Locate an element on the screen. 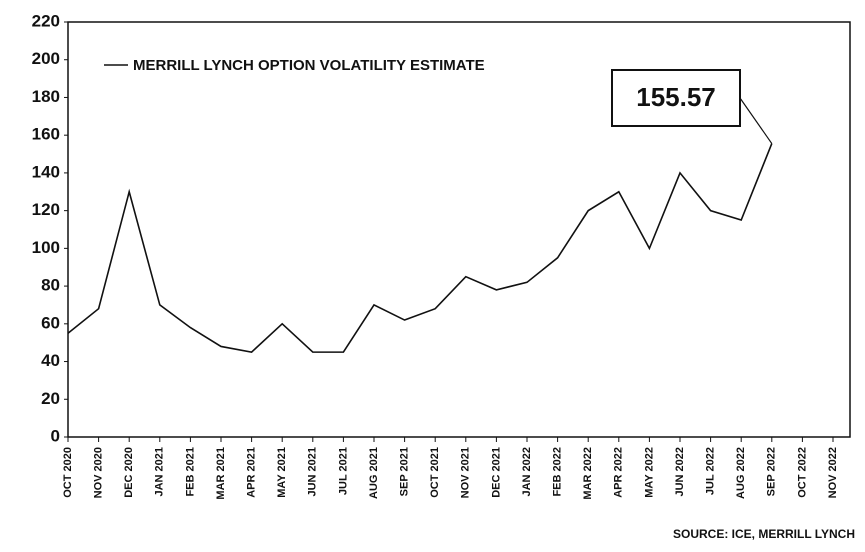 The height and width of the screenshot is (552, 865). callout-box is located at coordinates (676, 98).